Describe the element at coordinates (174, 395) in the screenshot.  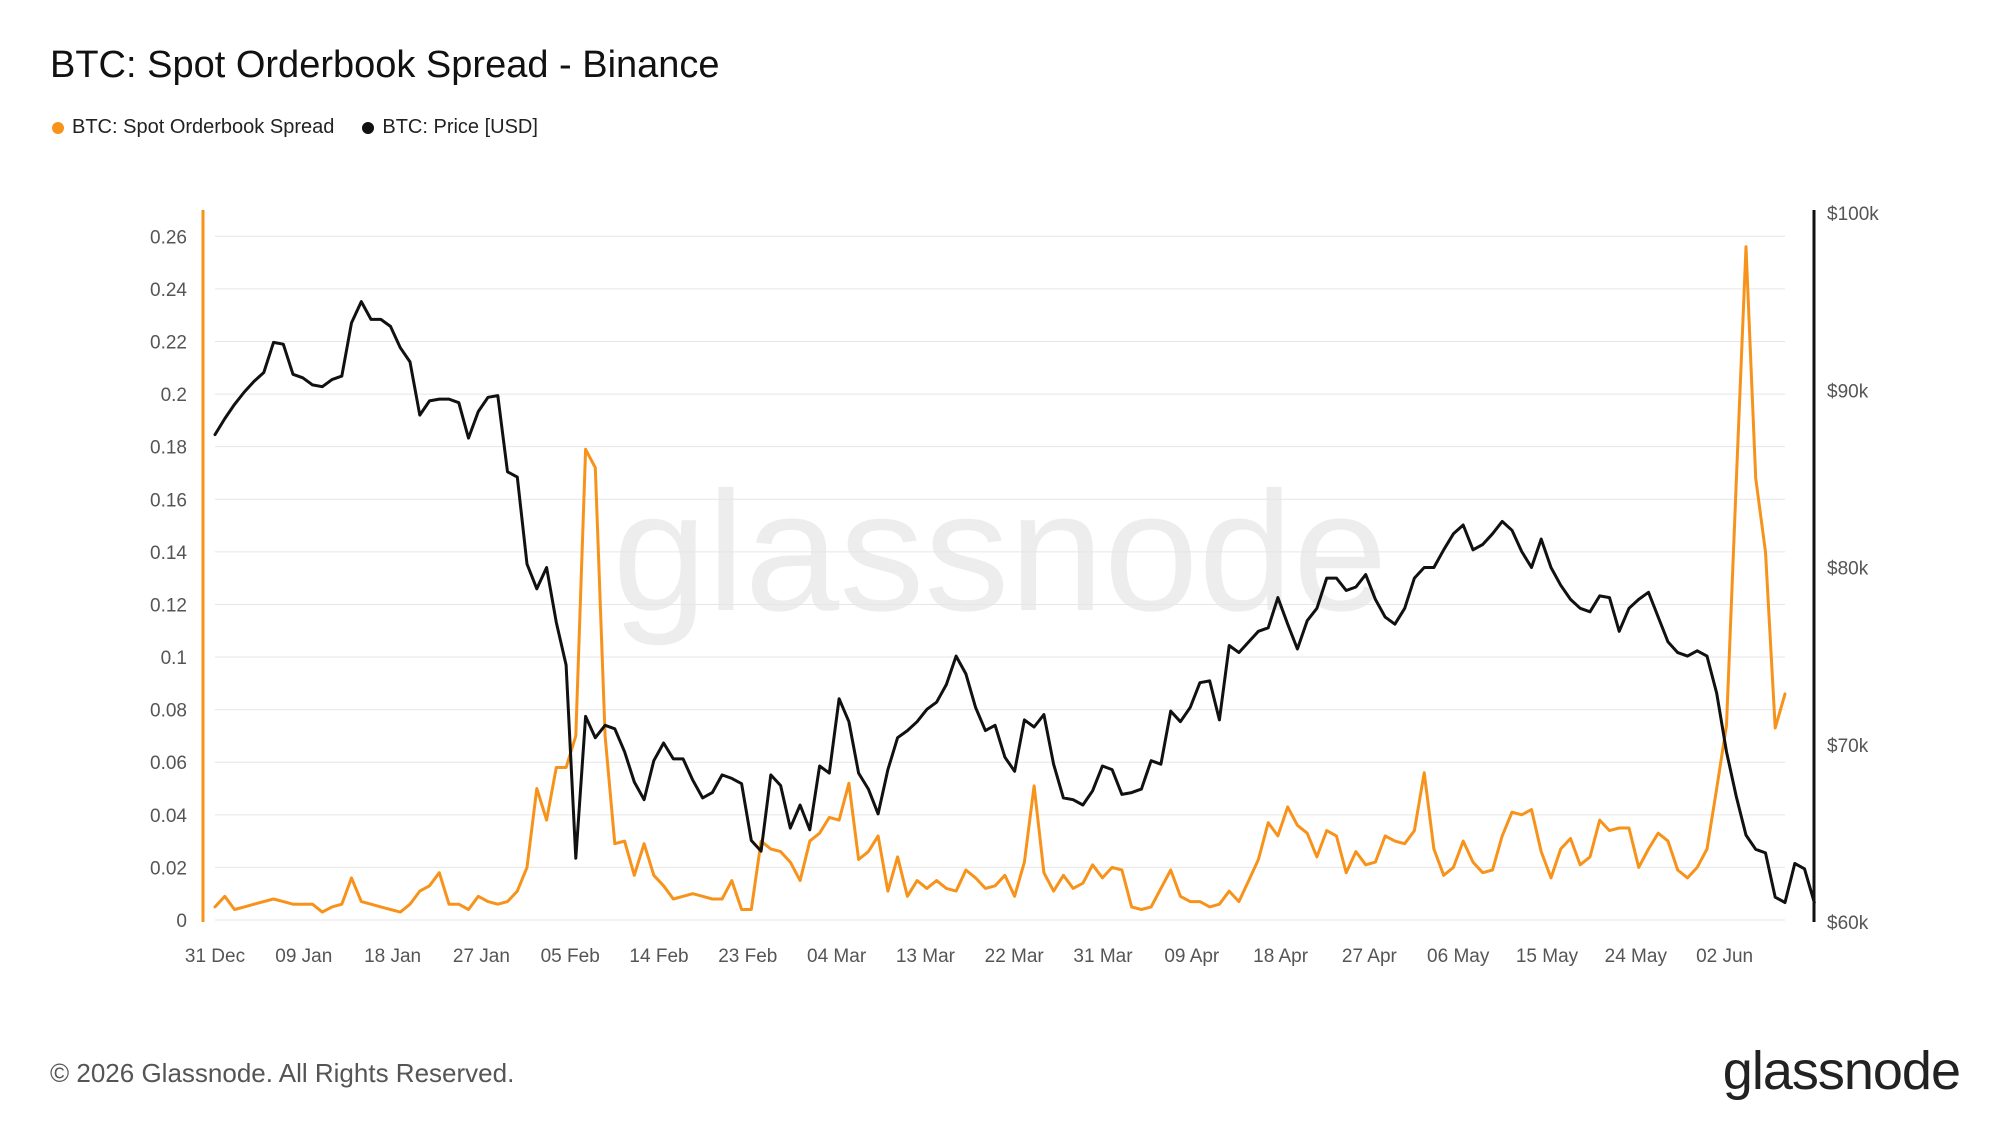
I see `y-left-tick-label: 0.2` at that location.